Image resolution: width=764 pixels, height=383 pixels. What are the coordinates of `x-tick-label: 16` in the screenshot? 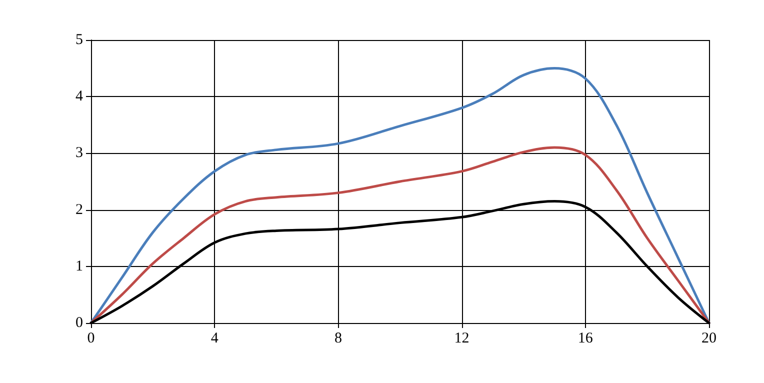 It's located at (586, 338).